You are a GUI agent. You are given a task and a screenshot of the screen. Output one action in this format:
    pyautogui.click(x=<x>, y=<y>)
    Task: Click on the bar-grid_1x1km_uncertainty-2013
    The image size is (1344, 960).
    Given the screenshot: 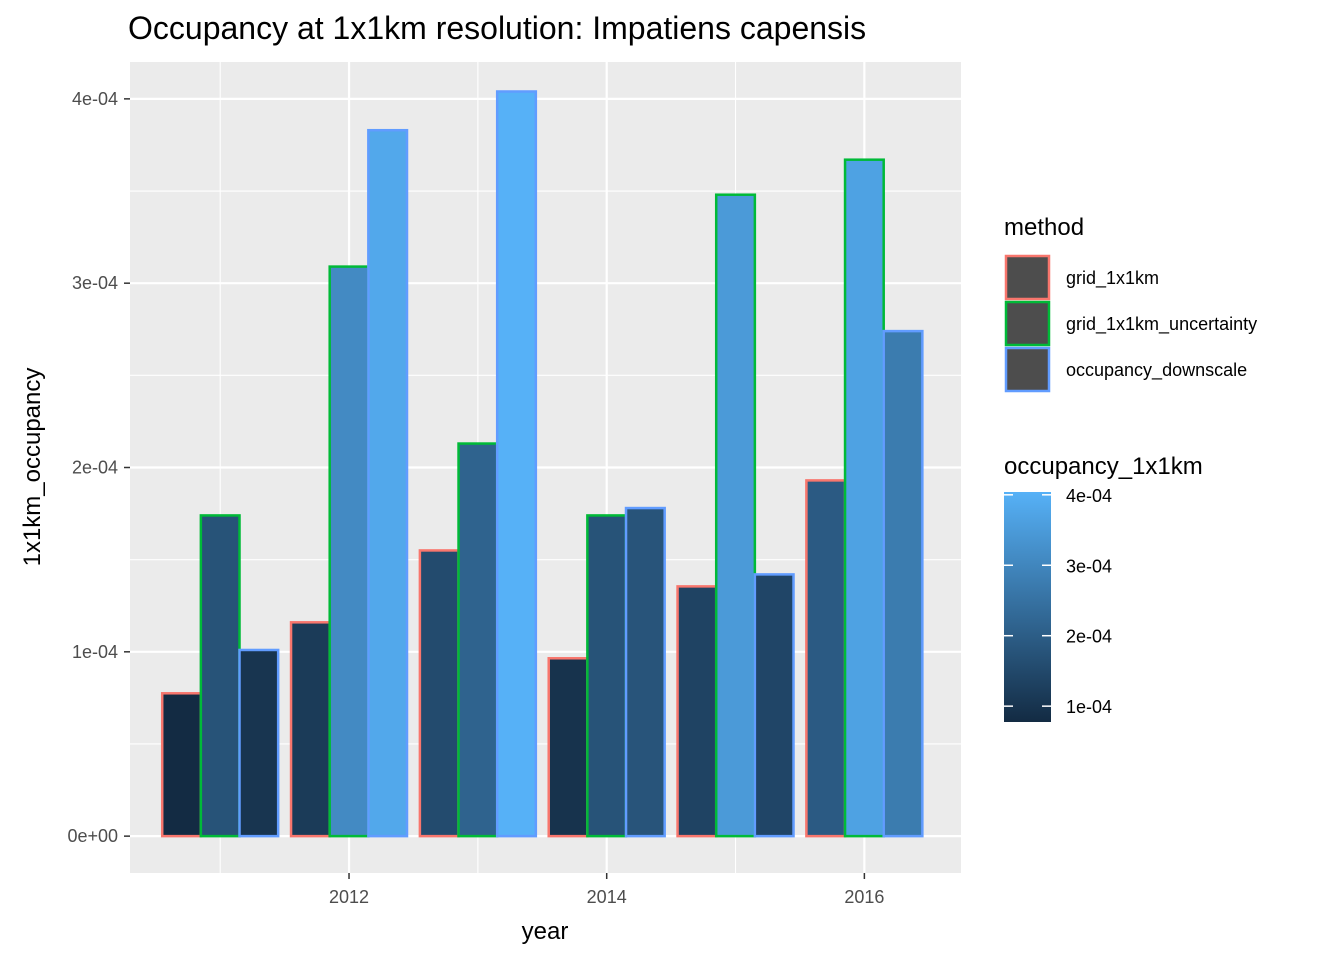 What is the action you would take?
    pyautogui.click(x=478, y=640)
    